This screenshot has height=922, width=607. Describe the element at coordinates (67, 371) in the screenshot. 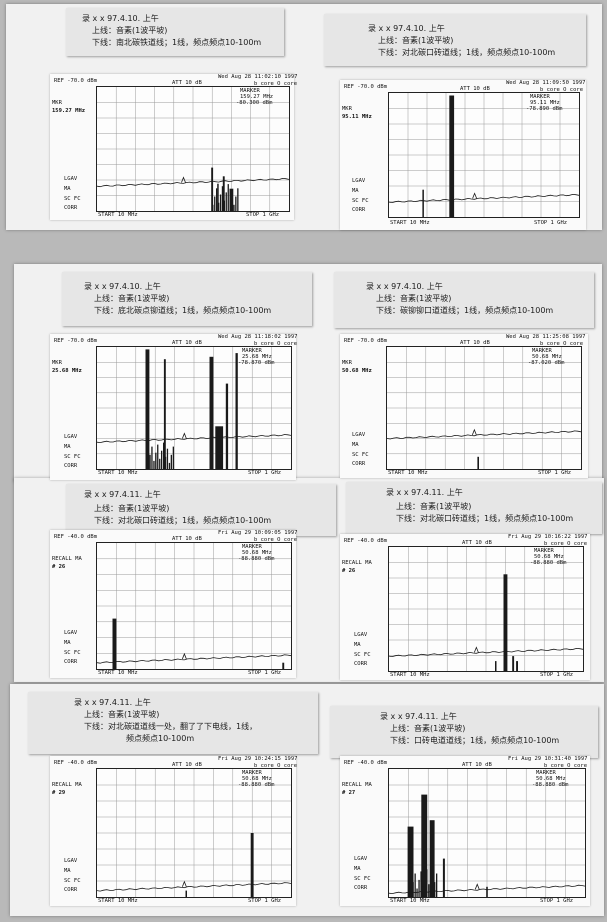

I see `mkr-value: 25.68 MHz` at that location.